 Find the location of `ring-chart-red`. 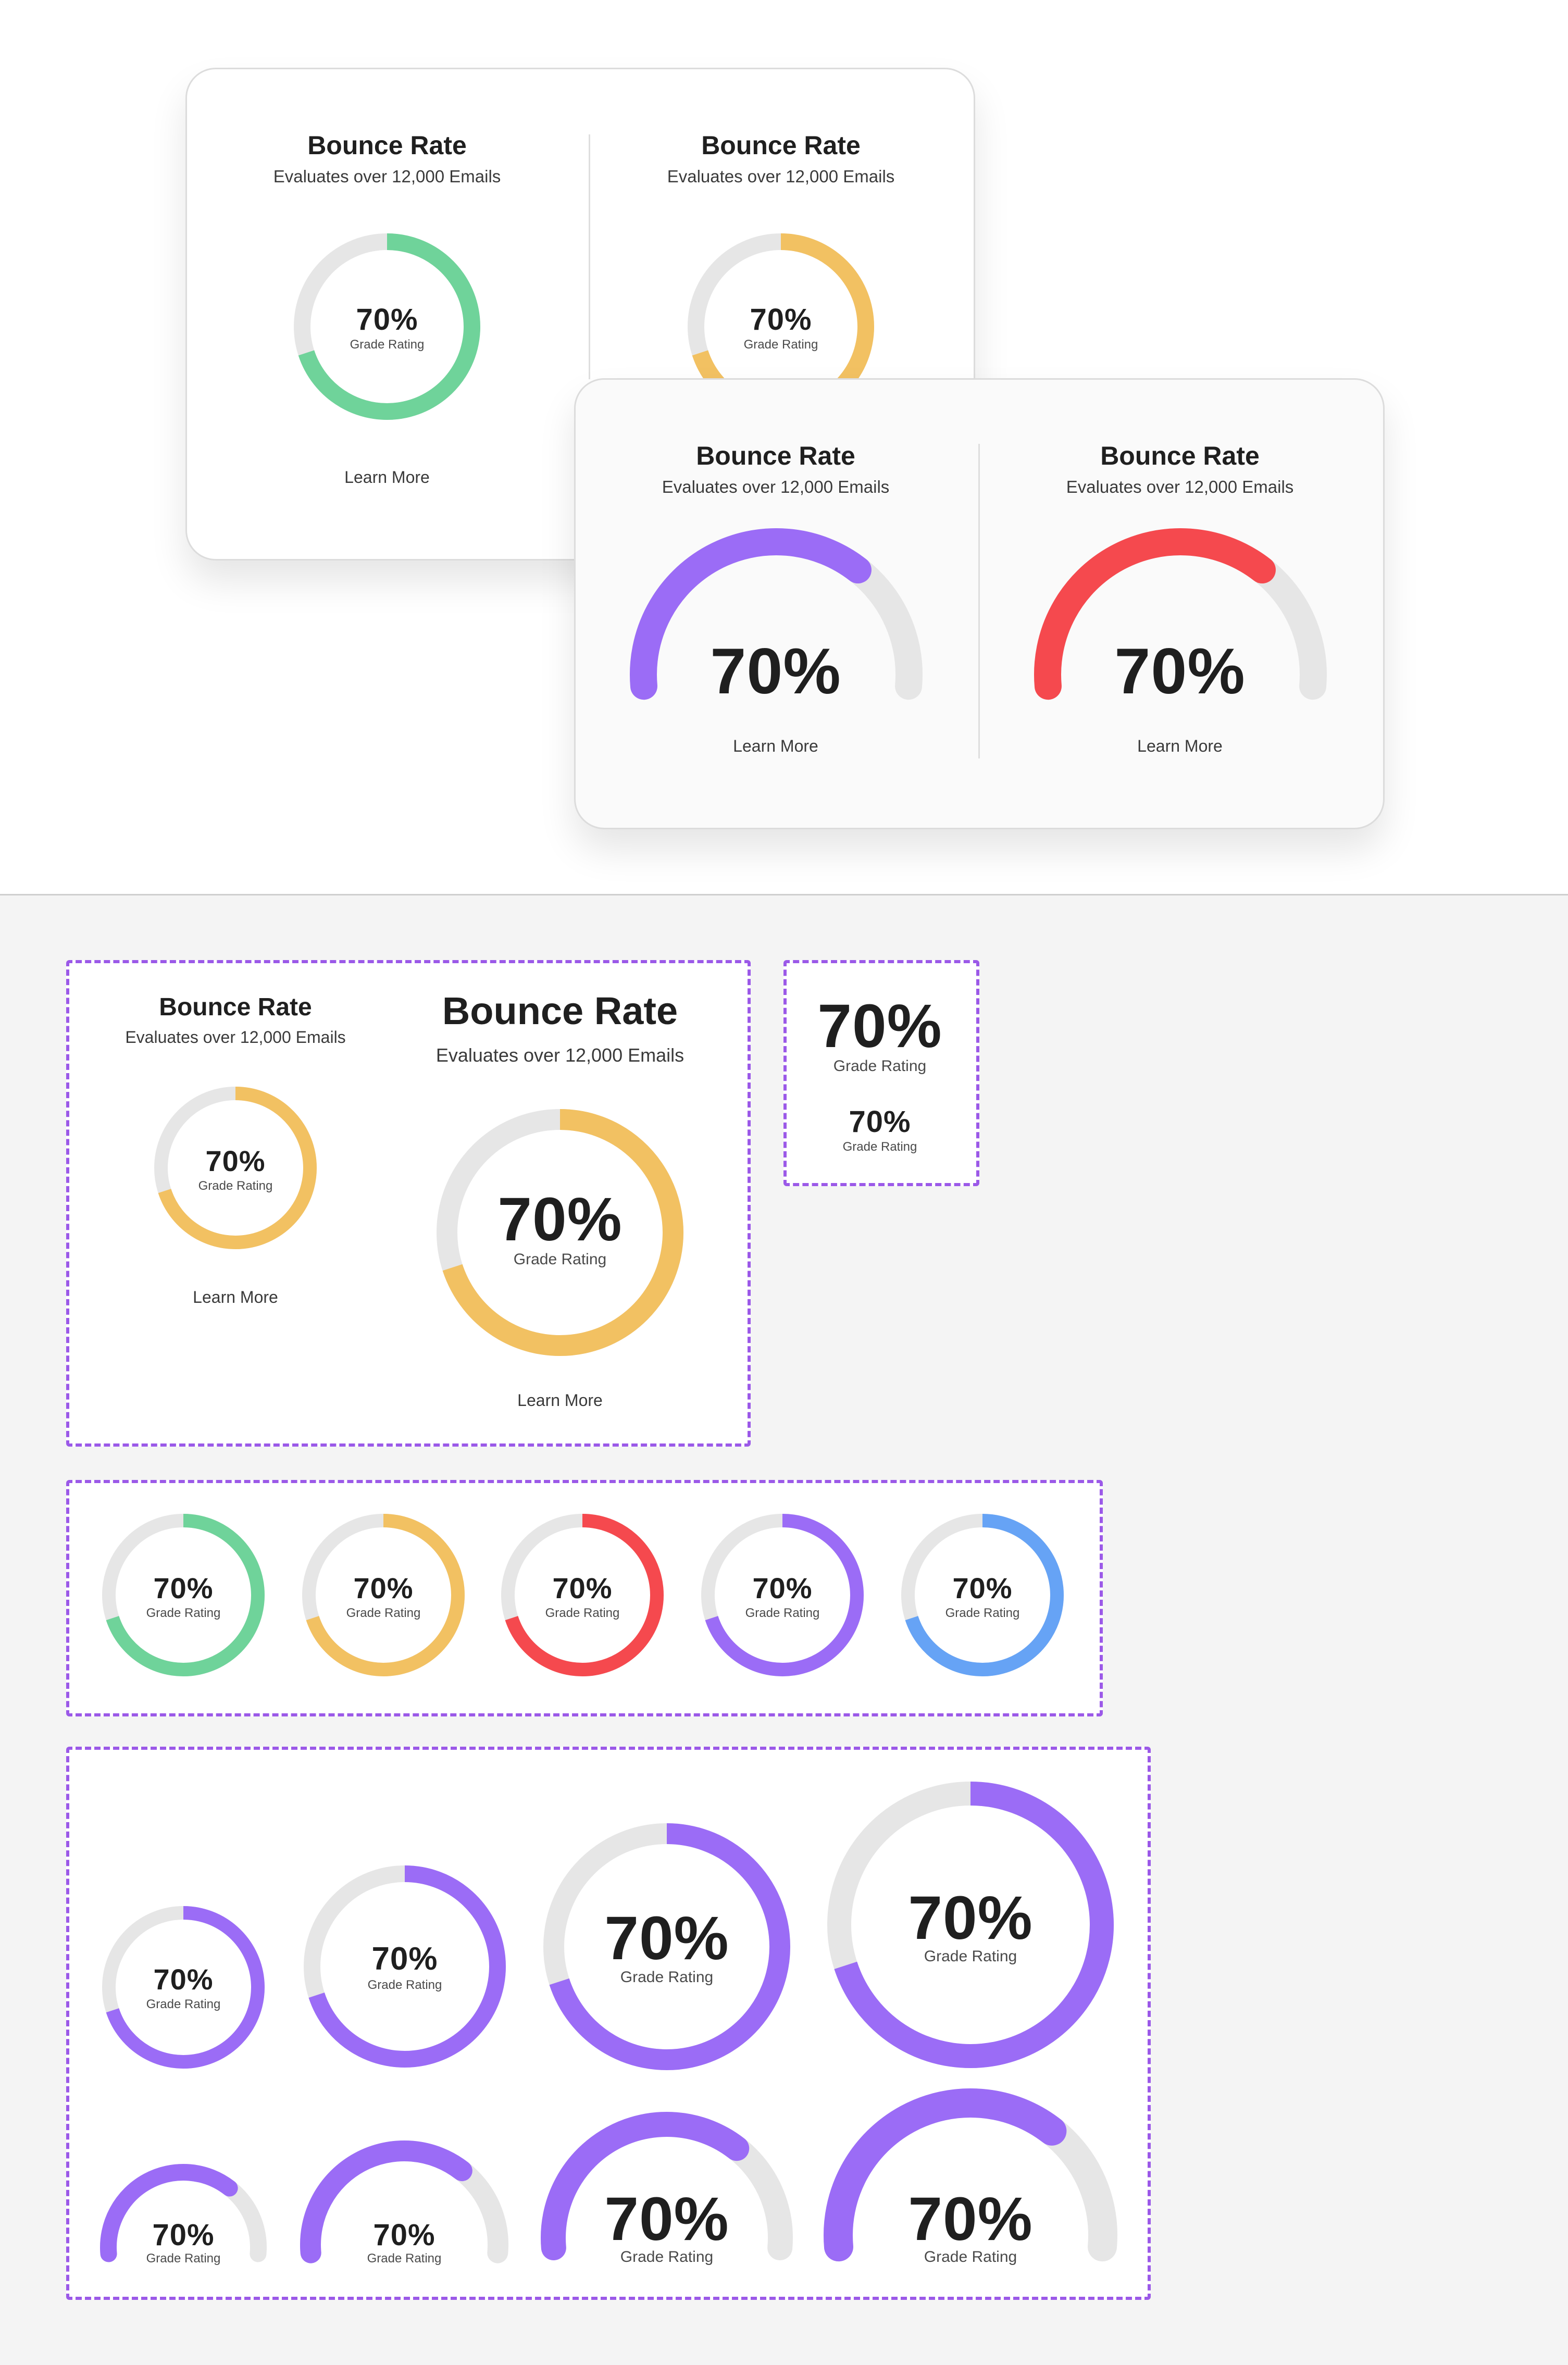

ring-chart-red is located at coordinates (582, 1595).